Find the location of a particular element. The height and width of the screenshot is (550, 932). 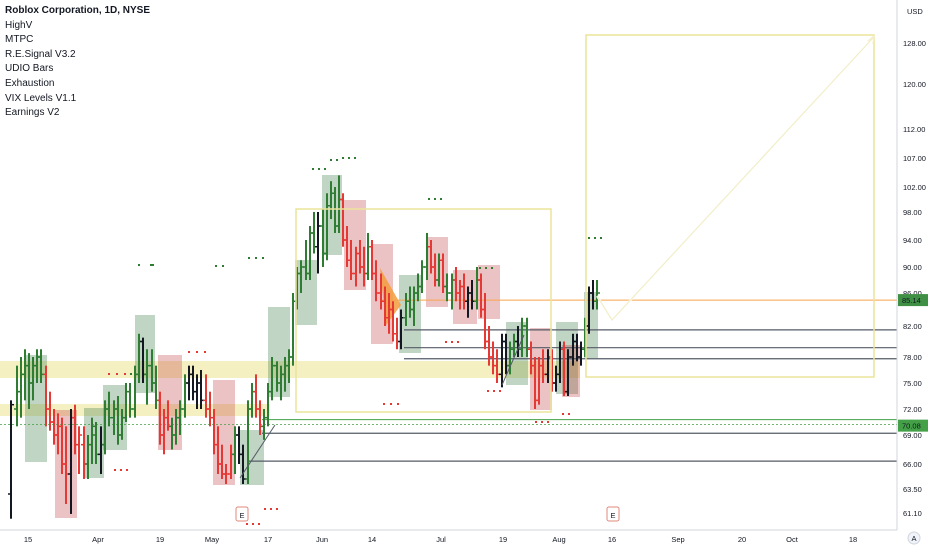

price-tick-label: 120.00 is located at coordinates (914, 84).